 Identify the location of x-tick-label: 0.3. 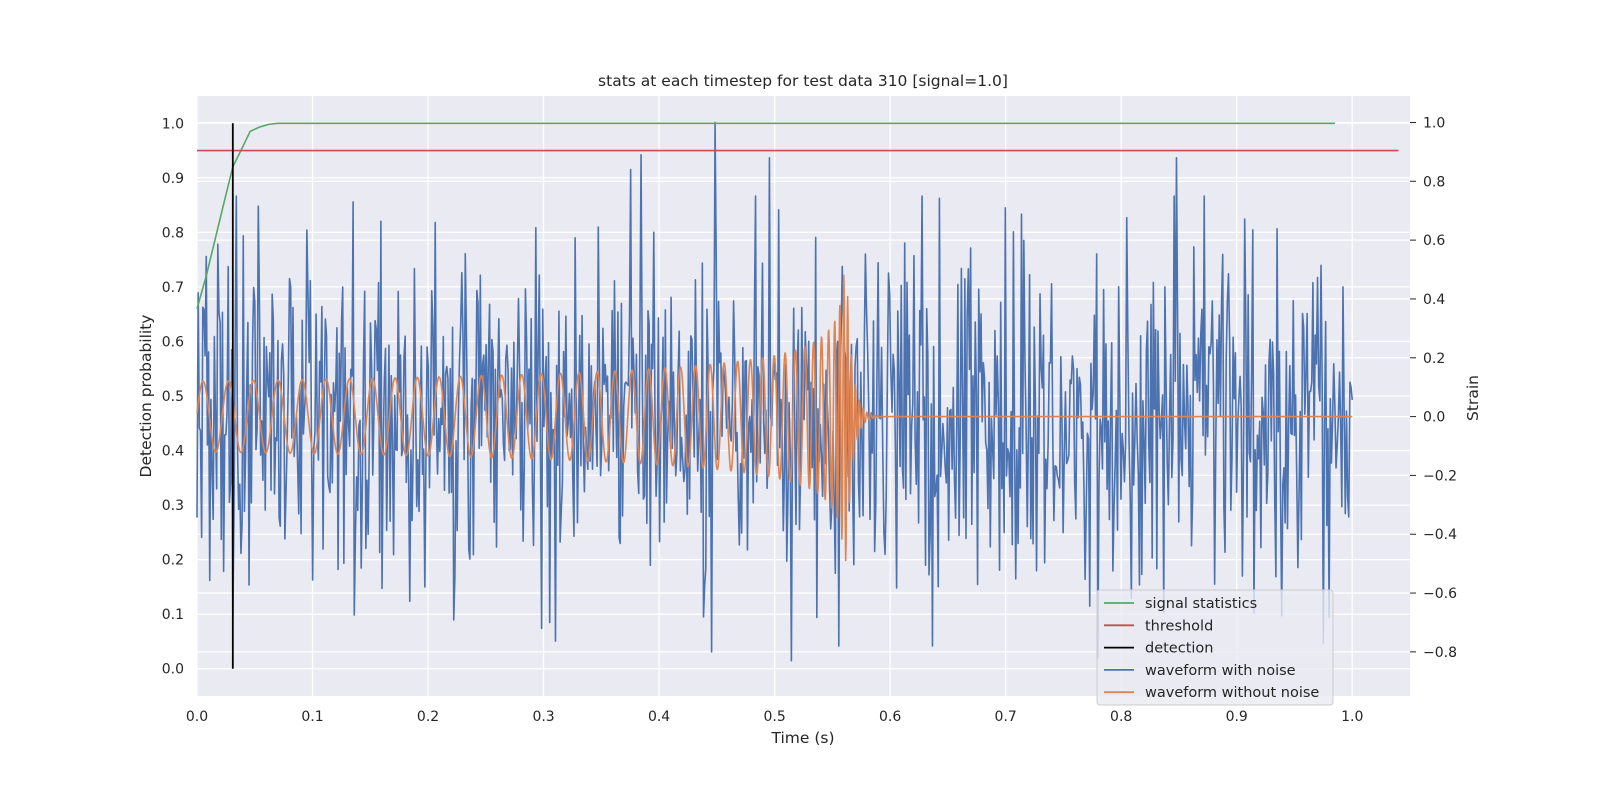
(543, 717).